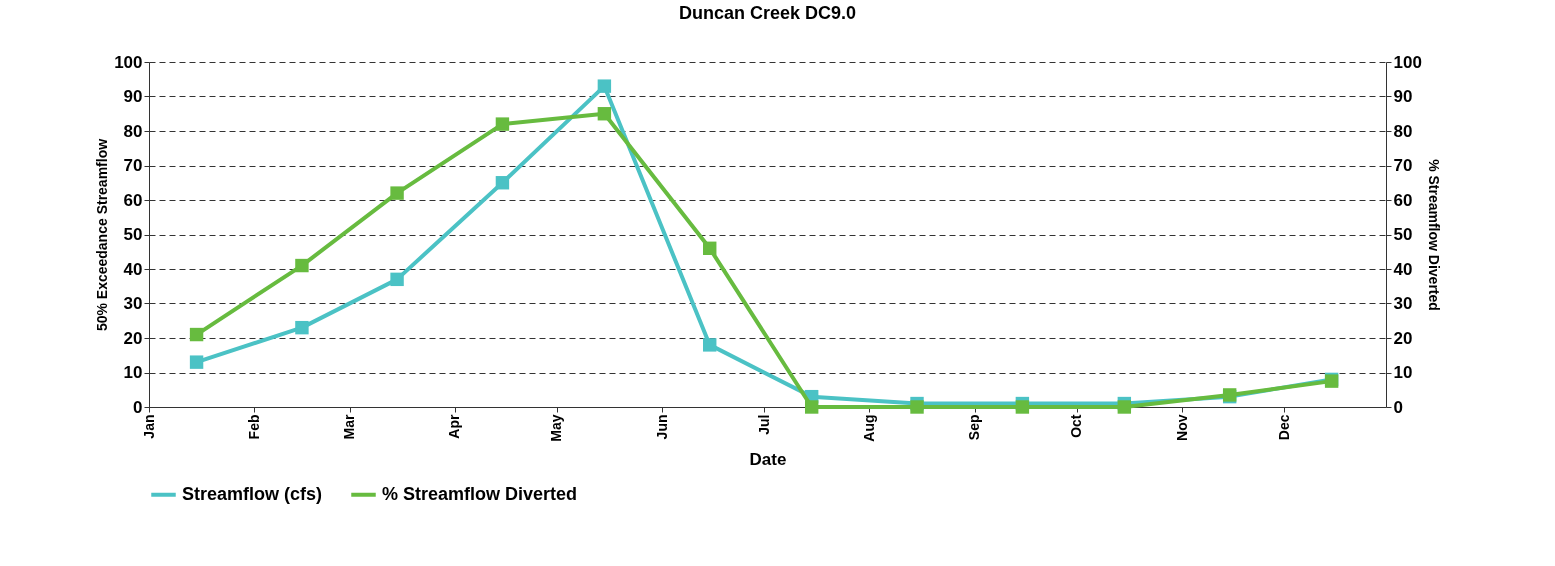 This screenshot has width=1555, height=566. I want to click on y2-tick-label: 40, so click(1403, 269).